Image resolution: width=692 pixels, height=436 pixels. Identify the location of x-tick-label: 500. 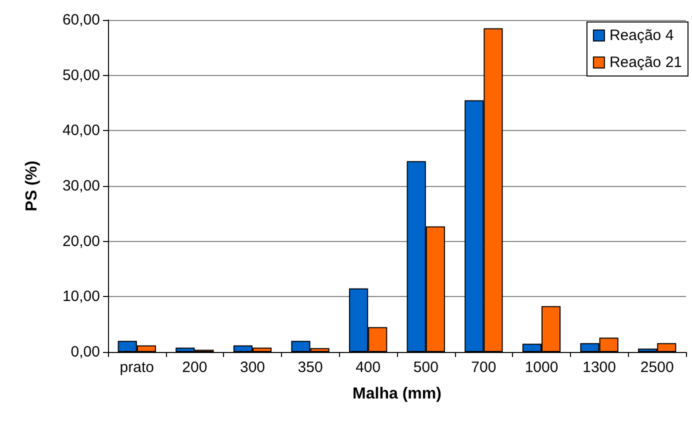
(425, 367).